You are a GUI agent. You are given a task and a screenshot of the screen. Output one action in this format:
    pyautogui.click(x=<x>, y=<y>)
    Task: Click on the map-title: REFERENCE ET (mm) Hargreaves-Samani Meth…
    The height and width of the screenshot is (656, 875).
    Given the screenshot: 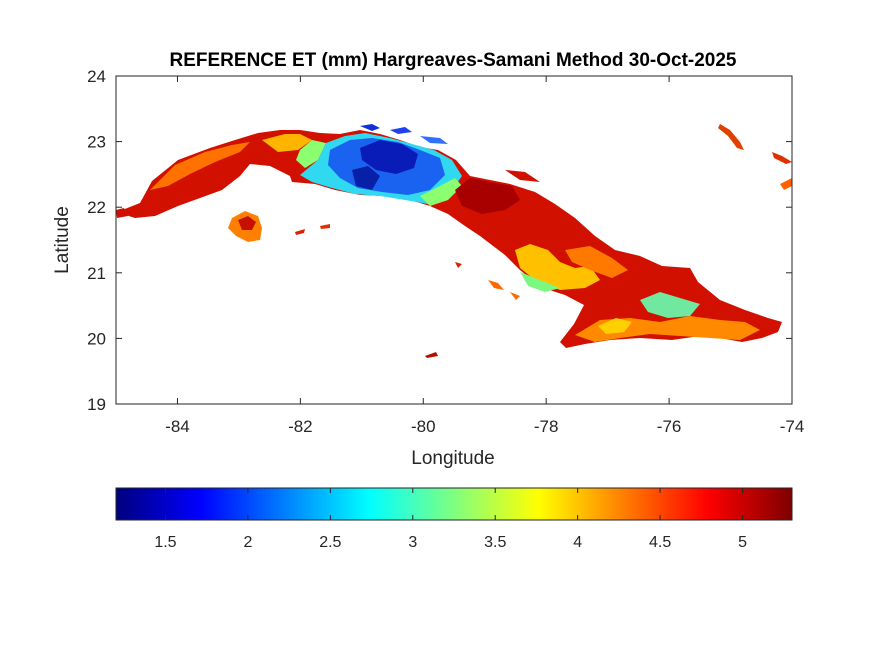 What is the action you would take?
    pyautogui.click(x=453, y=60)
    